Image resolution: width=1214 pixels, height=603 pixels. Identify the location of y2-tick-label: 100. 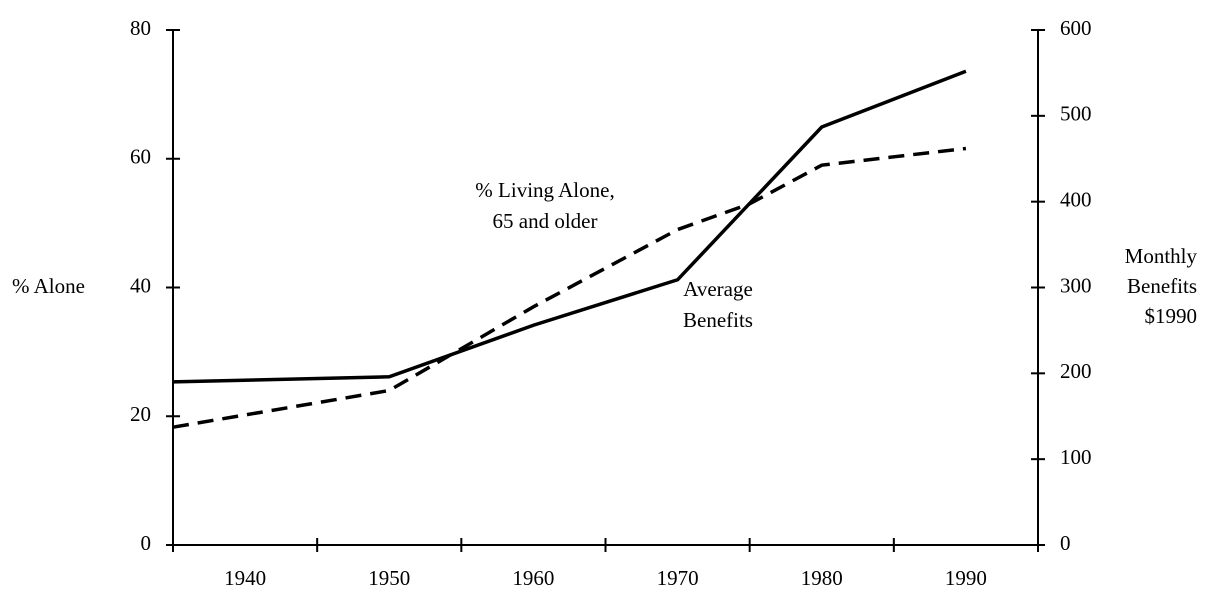
(1076, 457).